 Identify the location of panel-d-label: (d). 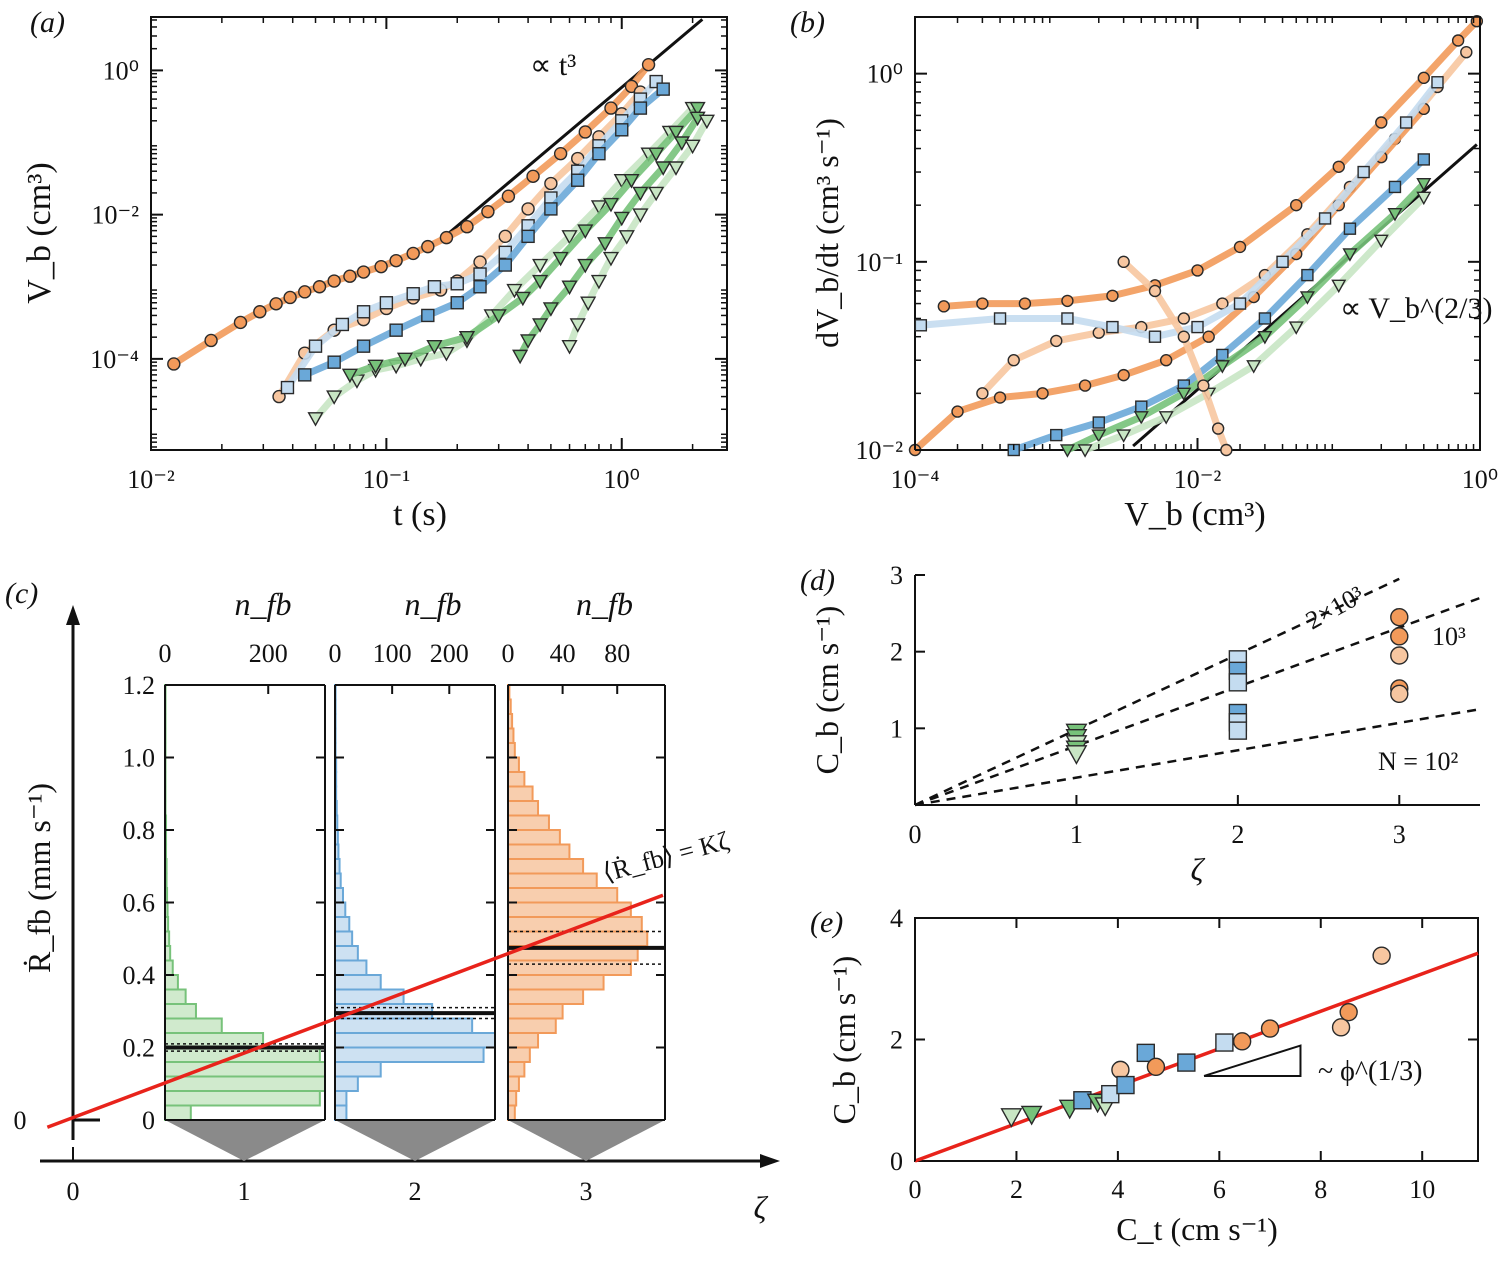
(817, 580).